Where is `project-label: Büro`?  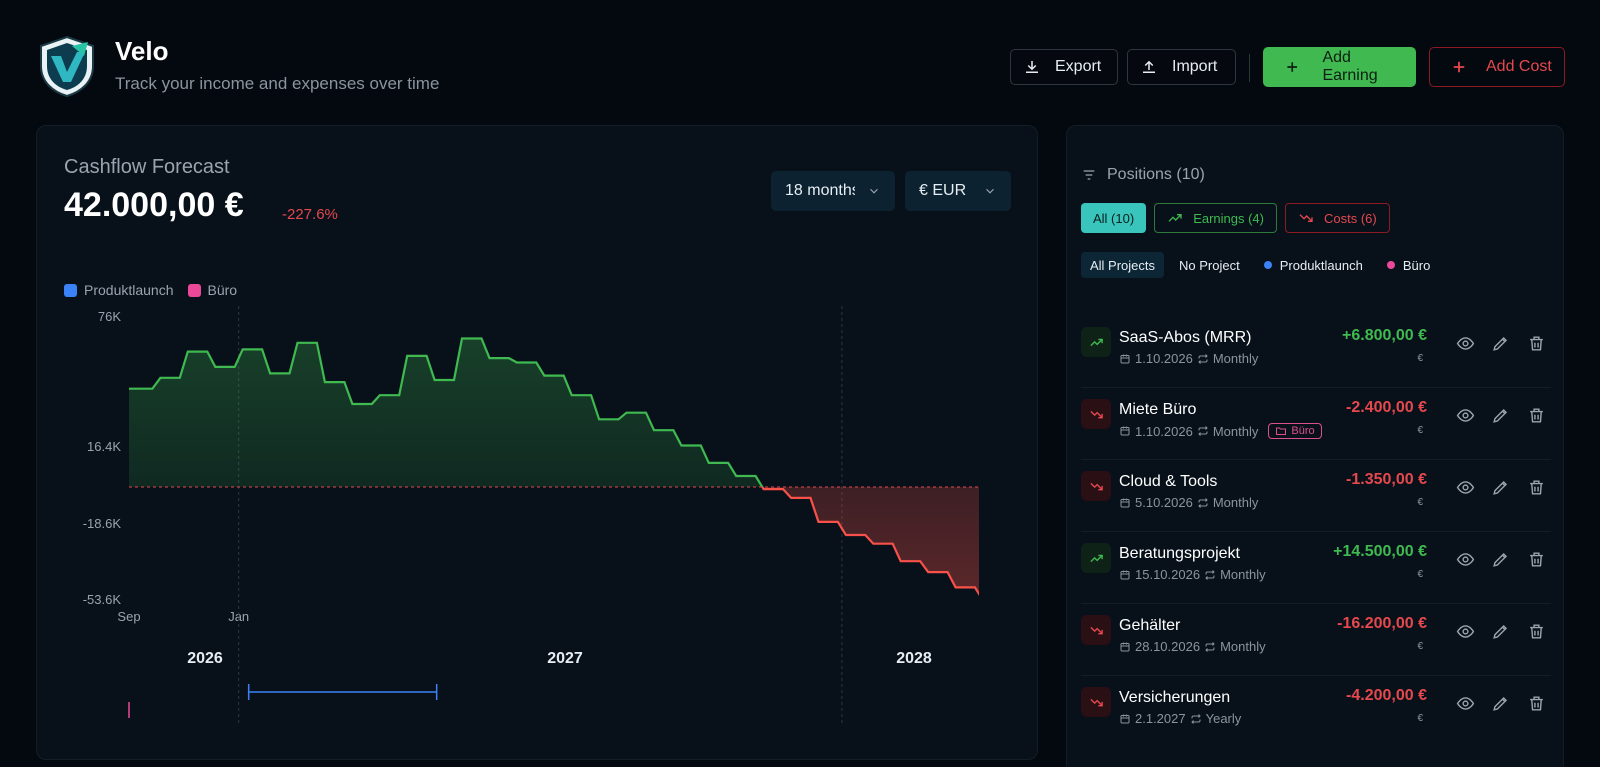
project-label: Büro is located at coordinates (1416, 265).